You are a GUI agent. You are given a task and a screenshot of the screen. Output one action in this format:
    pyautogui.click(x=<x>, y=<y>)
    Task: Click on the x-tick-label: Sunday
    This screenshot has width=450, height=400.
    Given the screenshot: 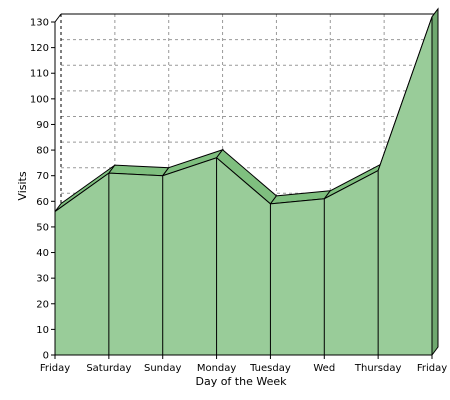 What is the action you would take?
    pyautogui.click(x=162, y=368)
    